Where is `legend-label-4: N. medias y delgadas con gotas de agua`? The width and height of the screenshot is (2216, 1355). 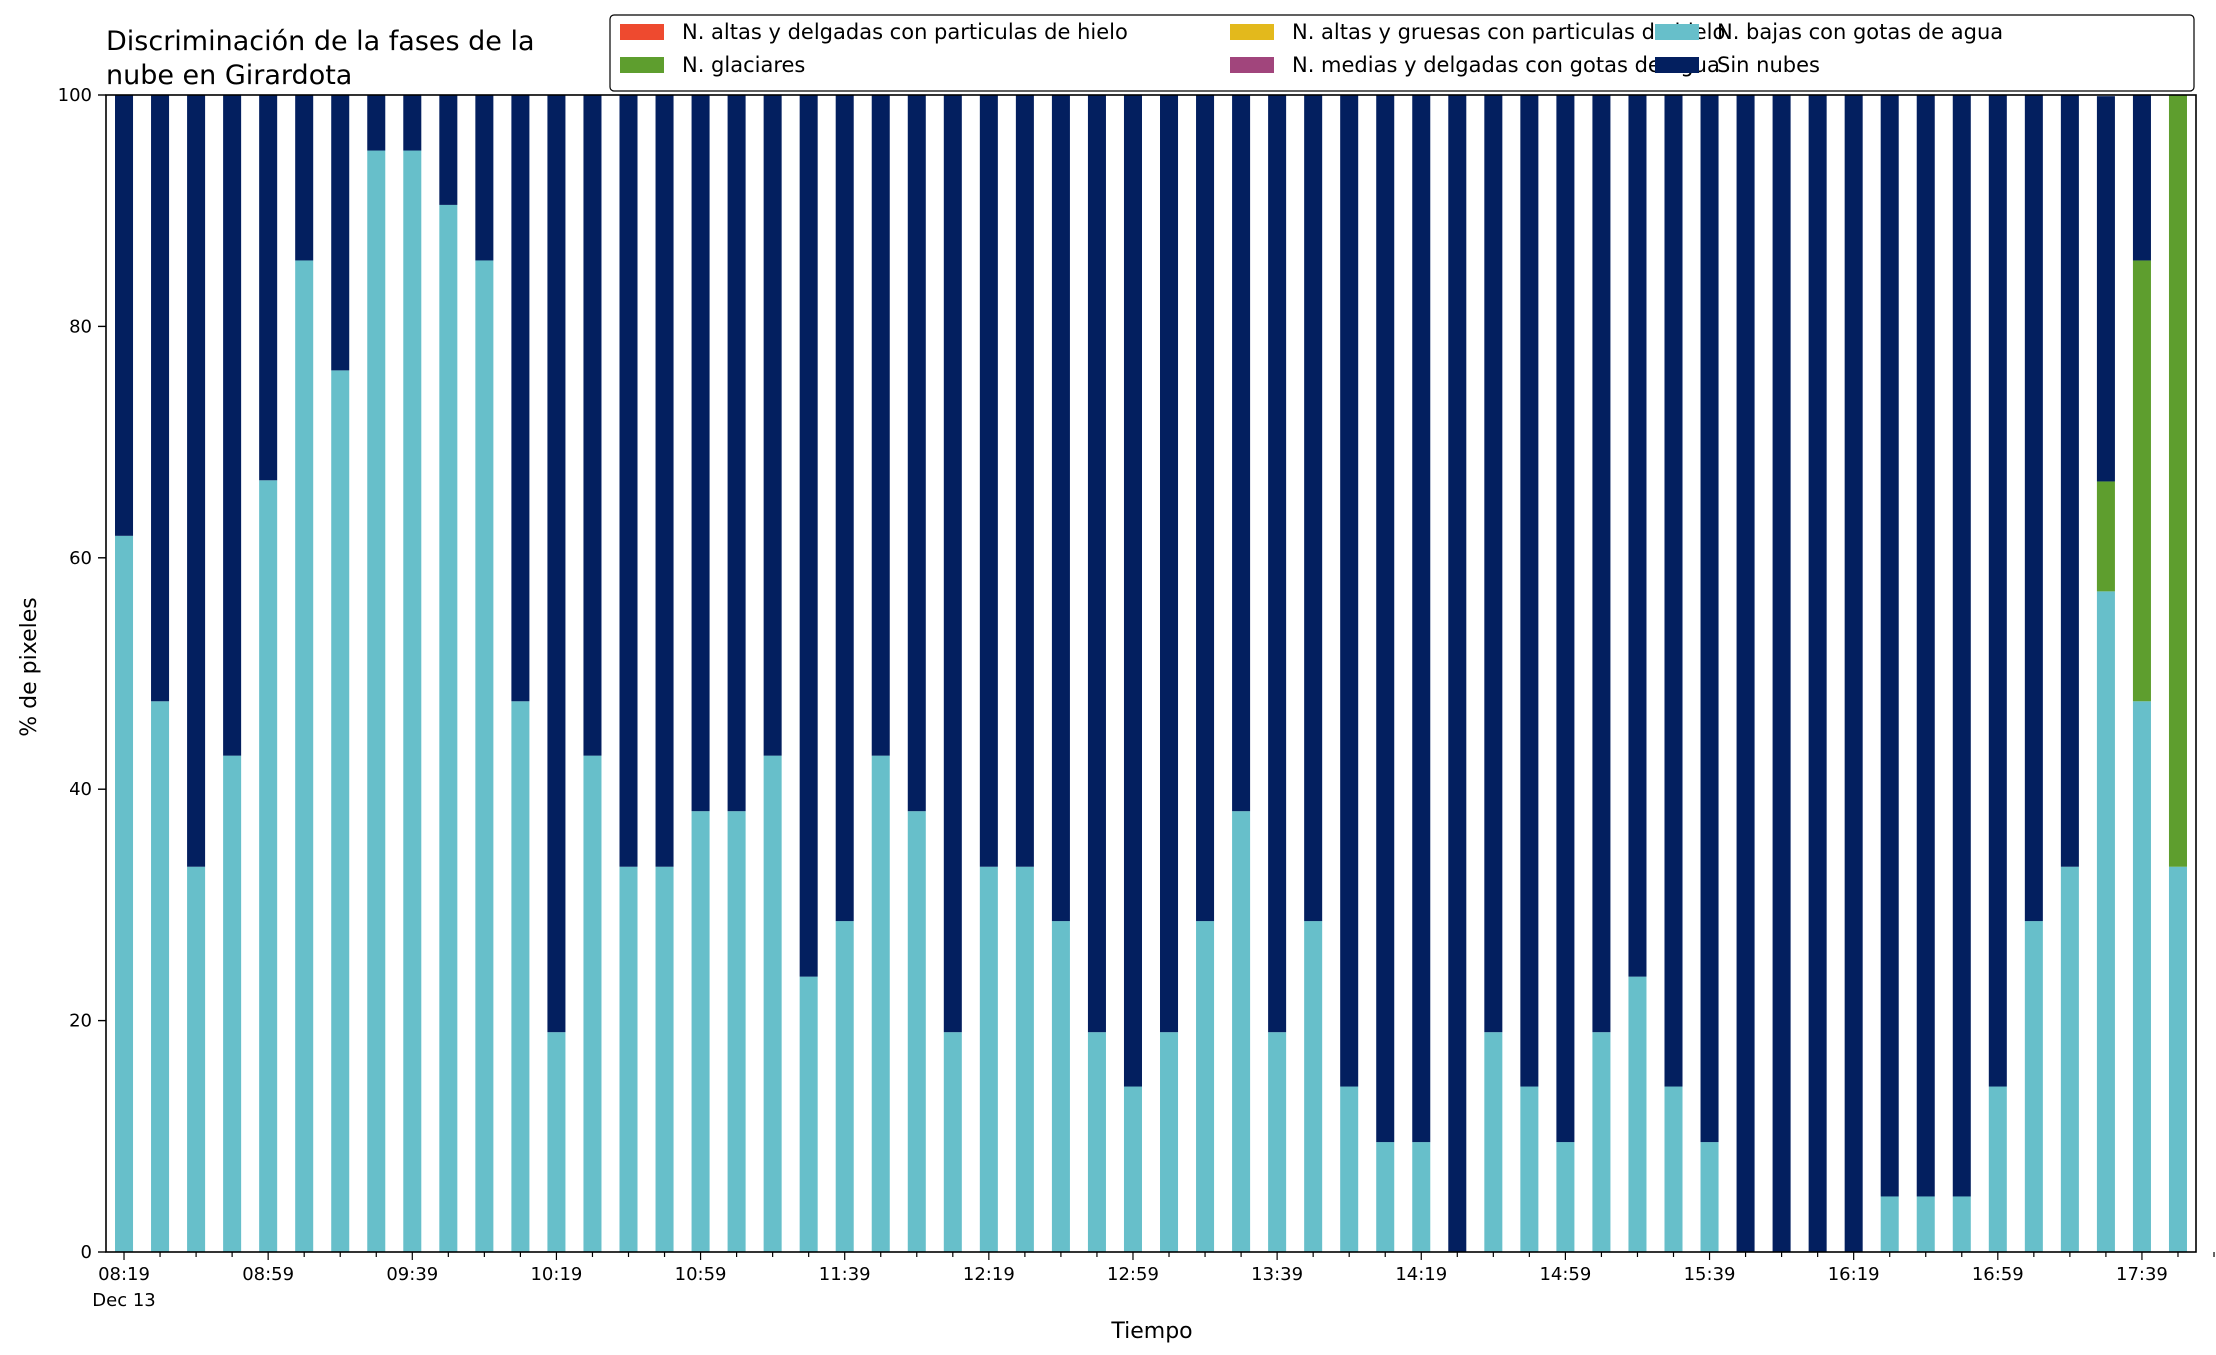
legend-label-4: N. medias y delgadas con gotas de agua is located at coordinates (1506, 65).